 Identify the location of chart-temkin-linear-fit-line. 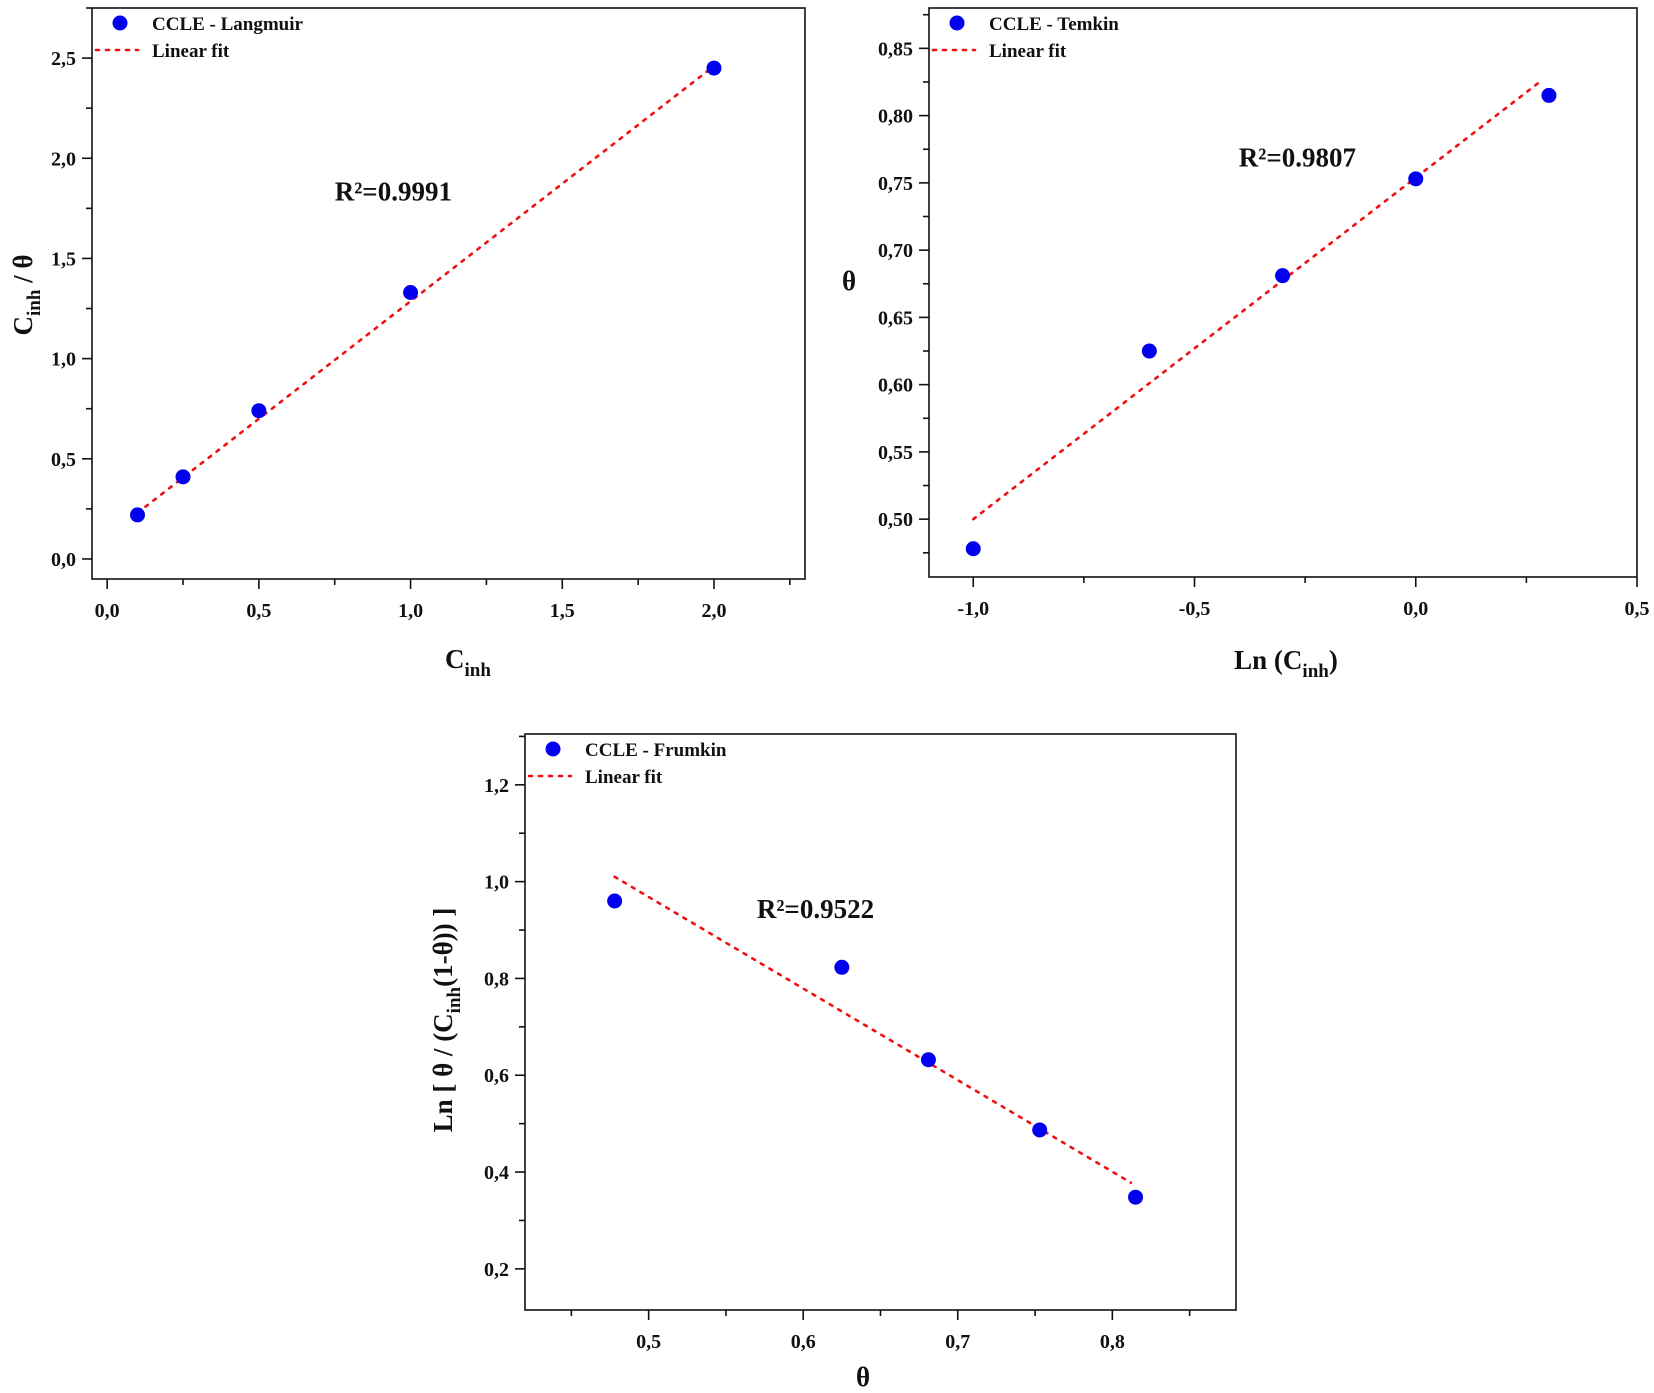
(1256, 300).